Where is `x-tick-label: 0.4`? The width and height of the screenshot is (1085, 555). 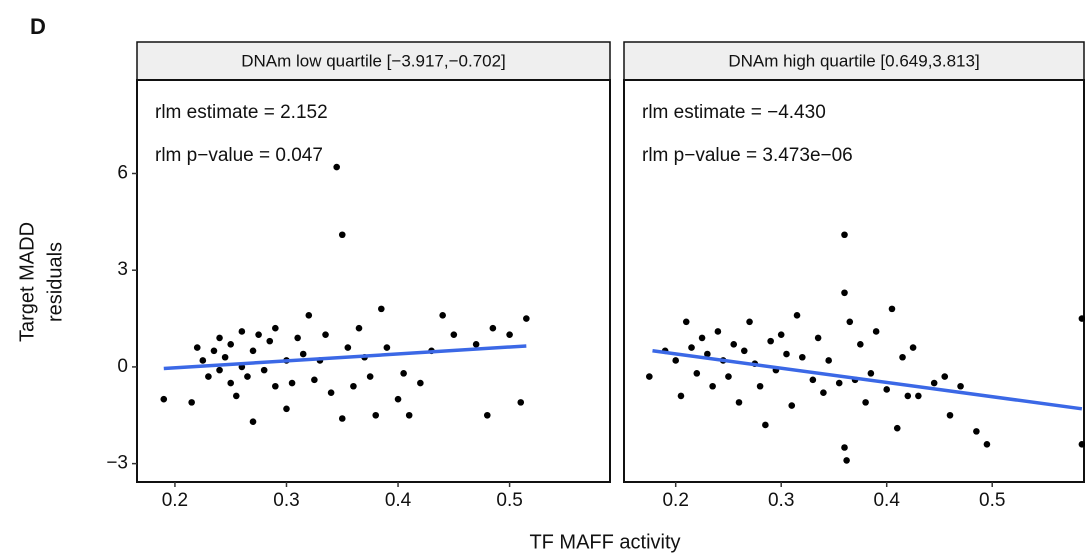 x-tick-label: 0.4 is located at coordinates (886, 500).